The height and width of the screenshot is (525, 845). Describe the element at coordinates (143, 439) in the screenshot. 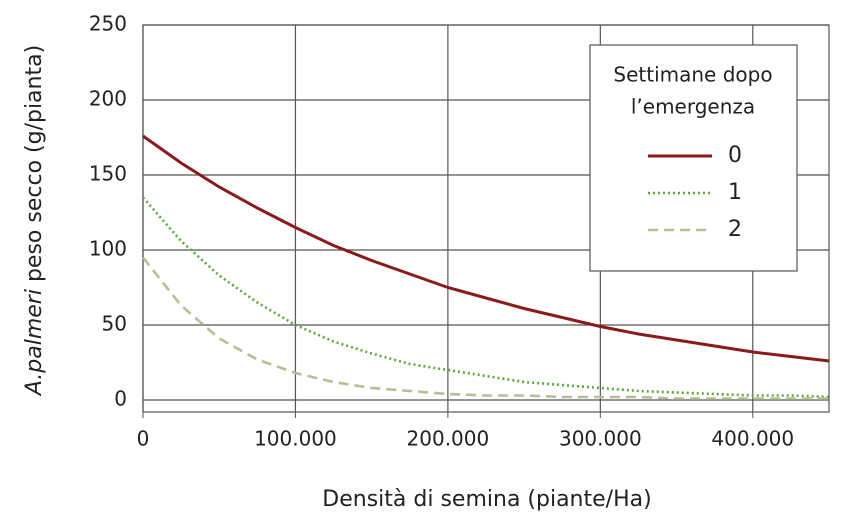

I see `x-tick-label: 0` at that location.